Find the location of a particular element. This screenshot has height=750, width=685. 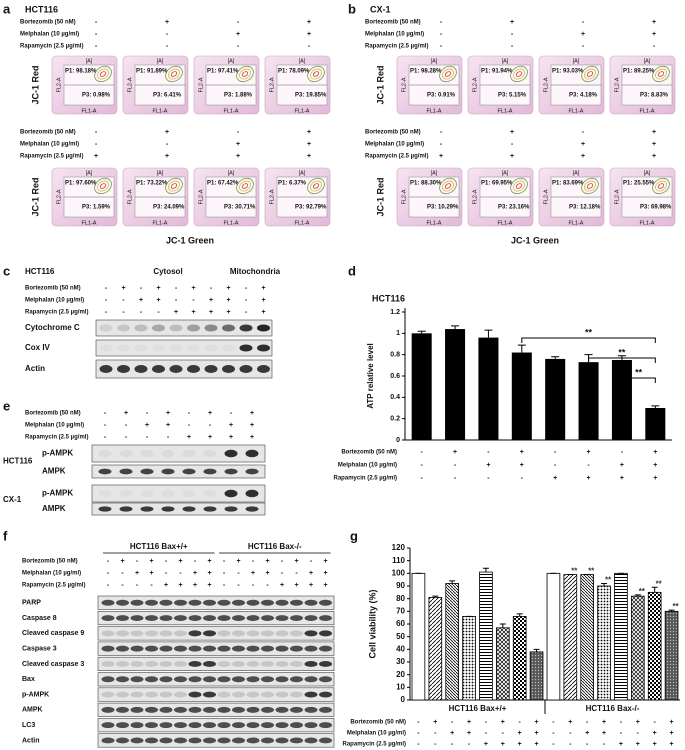

panel-letter: e is located at coordinates (6, 405).